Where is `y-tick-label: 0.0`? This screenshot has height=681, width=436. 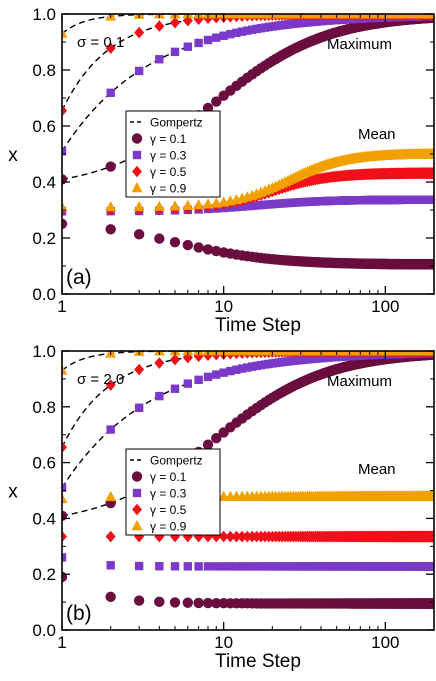 y-tick-label: 0.0 is located at coordinates (44, 294).